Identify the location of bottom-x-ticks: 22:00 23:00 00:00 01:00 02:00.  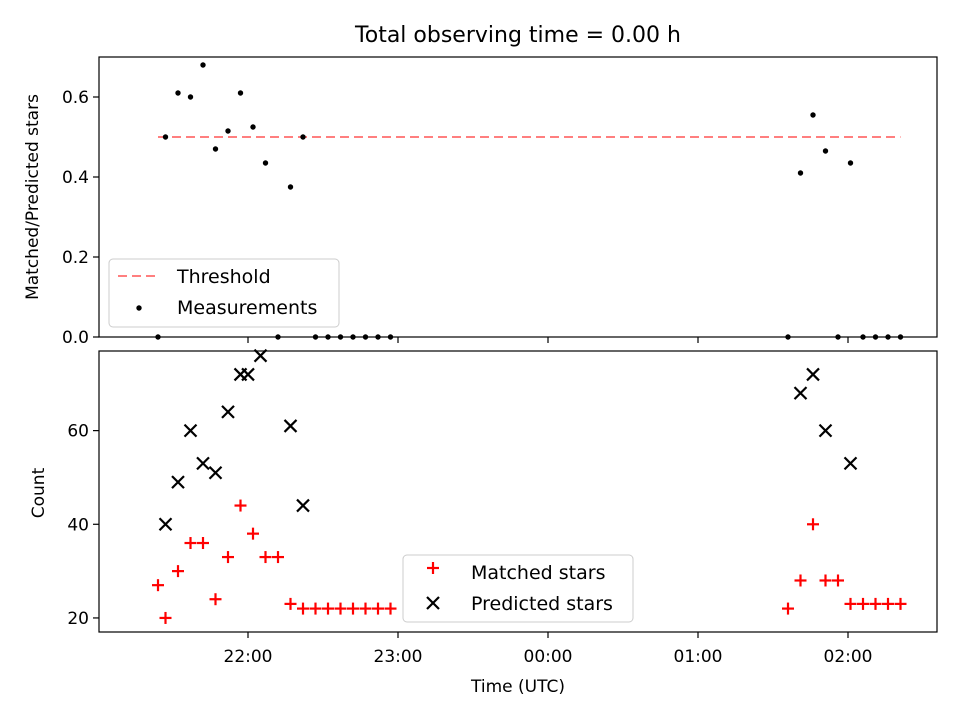
(548, 649).